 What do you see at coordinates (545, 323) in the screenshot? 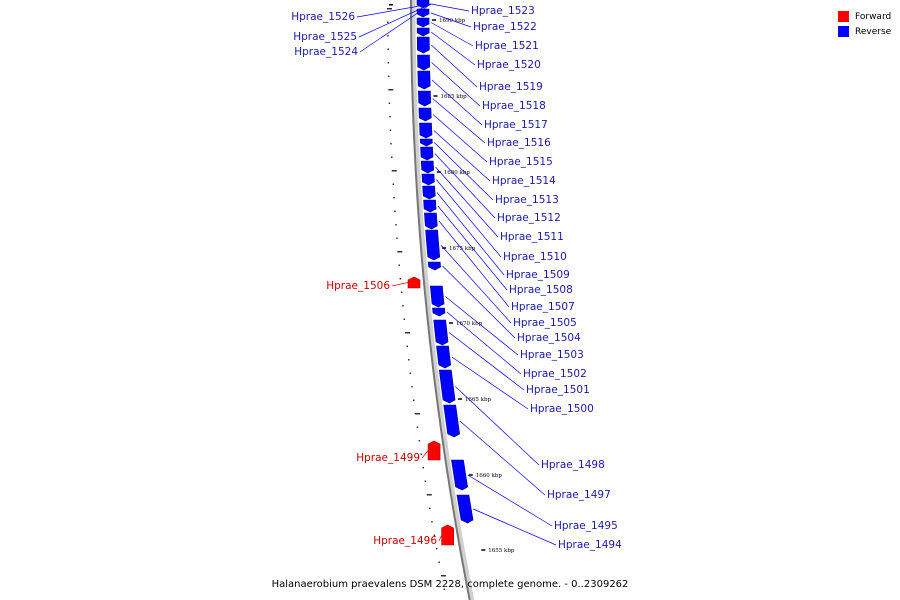
I see `gene-label: Hprae_1505` at bounding box center [545, 323].